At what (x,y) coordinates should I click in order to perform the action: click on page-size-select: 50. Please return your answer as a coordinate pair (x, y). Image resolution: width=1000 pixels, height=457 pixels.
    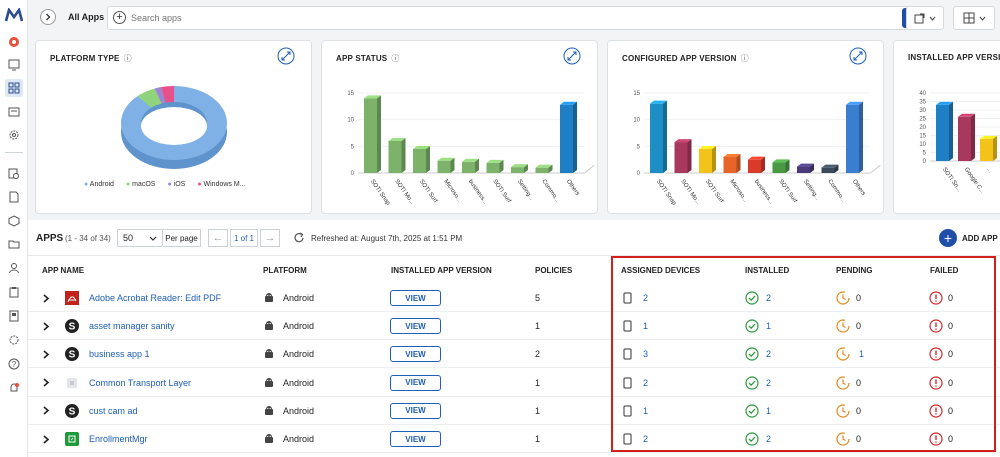
    Looking at the image, I should click on (140, 238).